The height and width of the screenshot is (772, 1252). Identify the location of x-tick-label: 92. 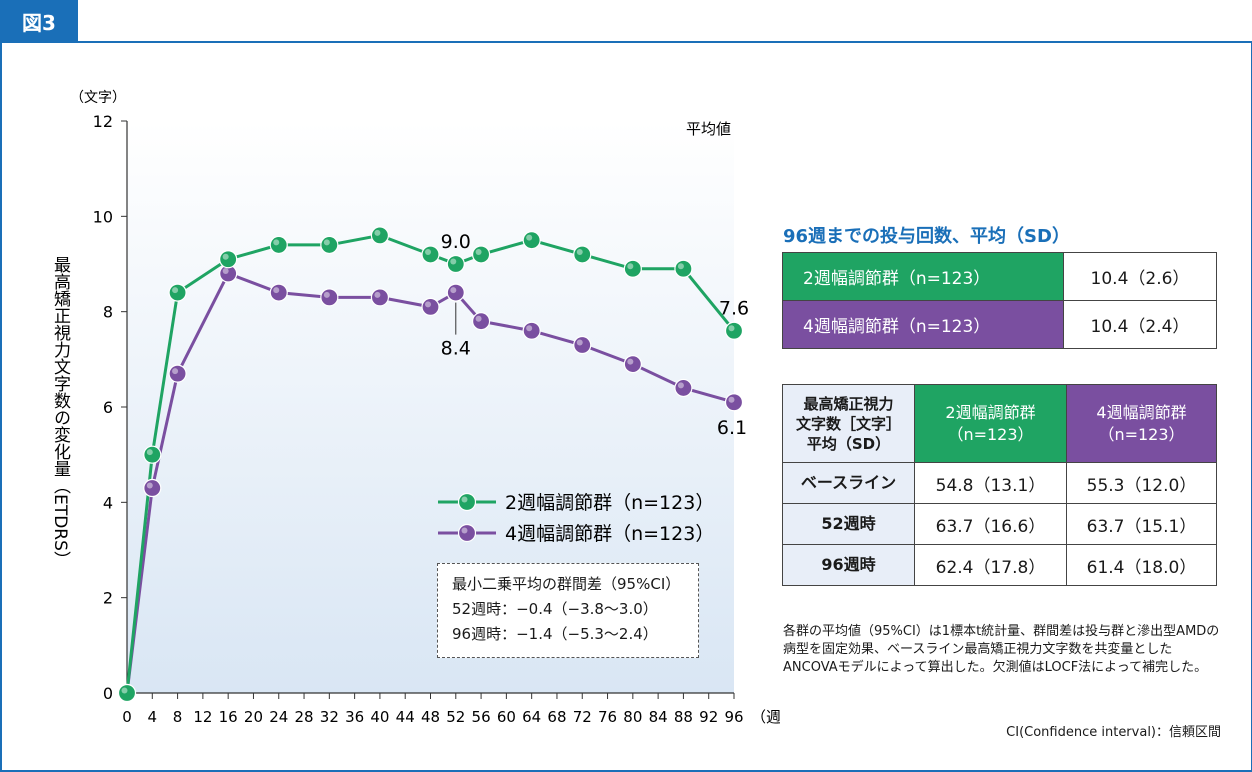
(708, 717).